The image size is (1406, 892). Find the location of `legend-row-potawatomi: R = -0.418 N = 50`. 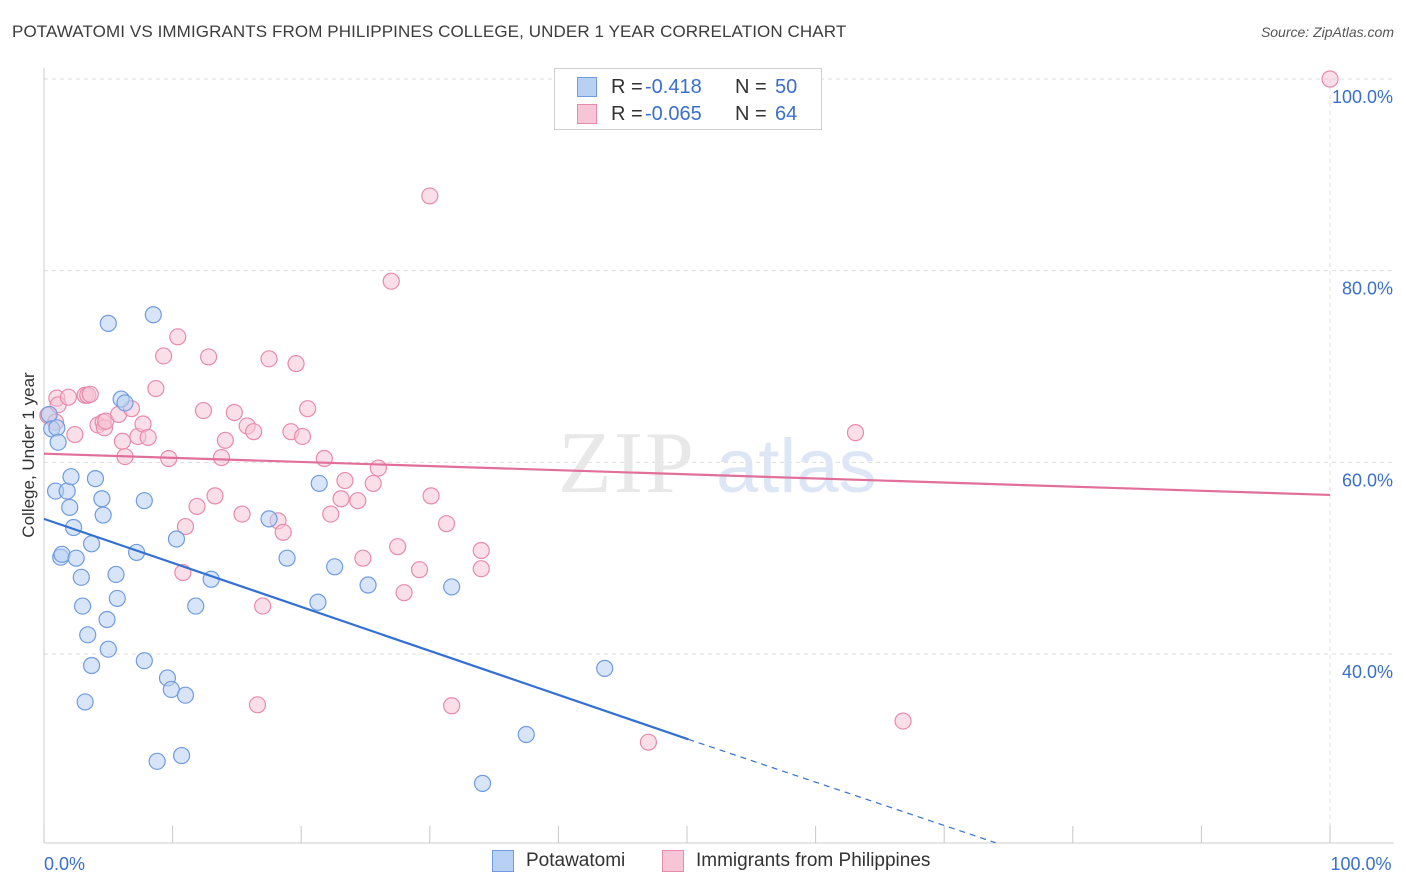

legend-row-potawatomi: R = -0.418 N = 50 is located at coordinates (687, 87).